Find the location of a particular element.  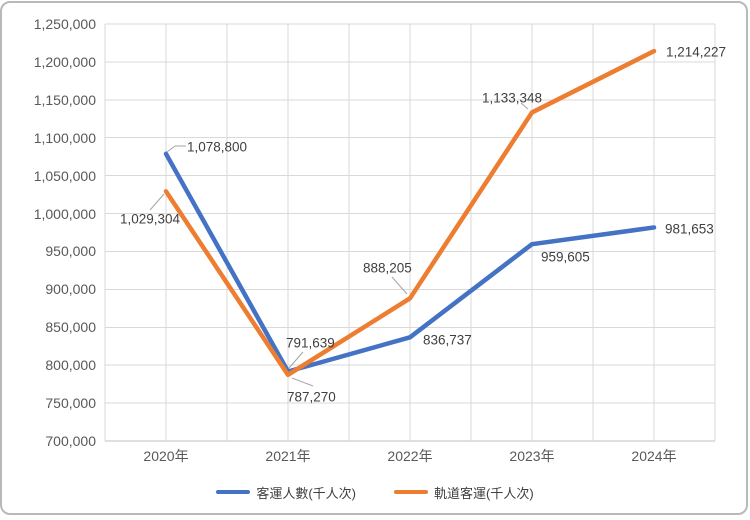

x-category-label: 2020年 is located at coordinates (166, 456).